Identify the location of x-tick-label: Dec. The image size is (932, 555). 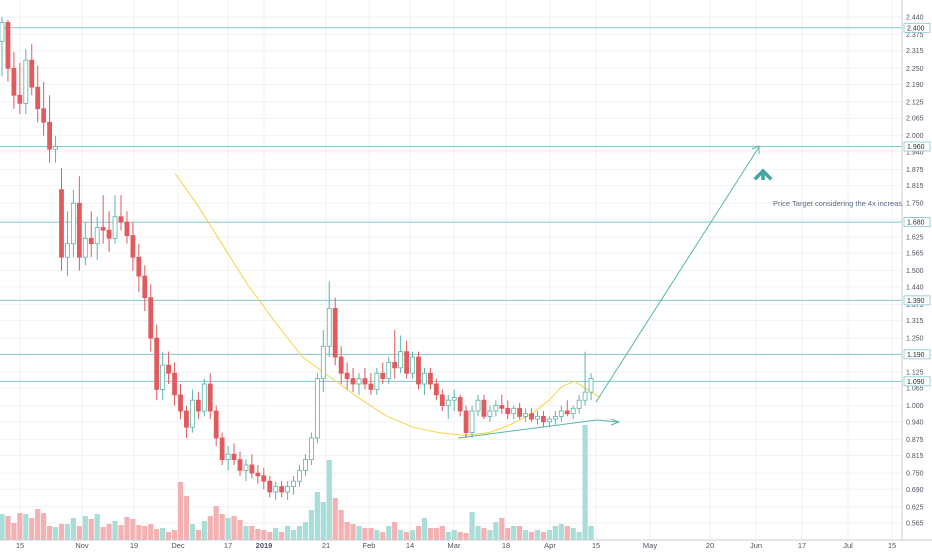
(178, 545).